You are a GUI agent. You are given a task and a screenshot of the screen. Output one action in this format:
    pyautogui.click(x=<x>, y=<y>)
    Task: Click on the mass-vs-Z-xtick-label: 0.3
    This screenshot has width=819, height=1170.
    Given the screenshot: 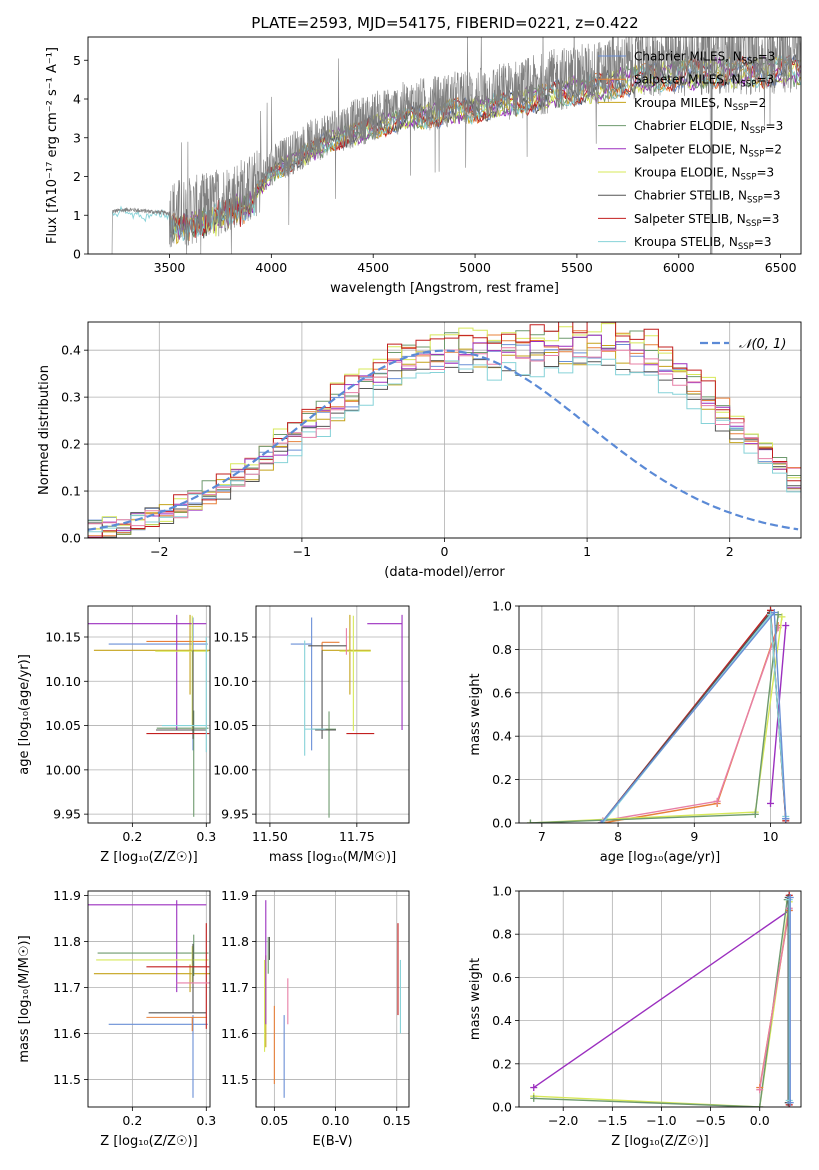 What is the action you would take?
    pyautogui.click(x=206, y=1120)
    